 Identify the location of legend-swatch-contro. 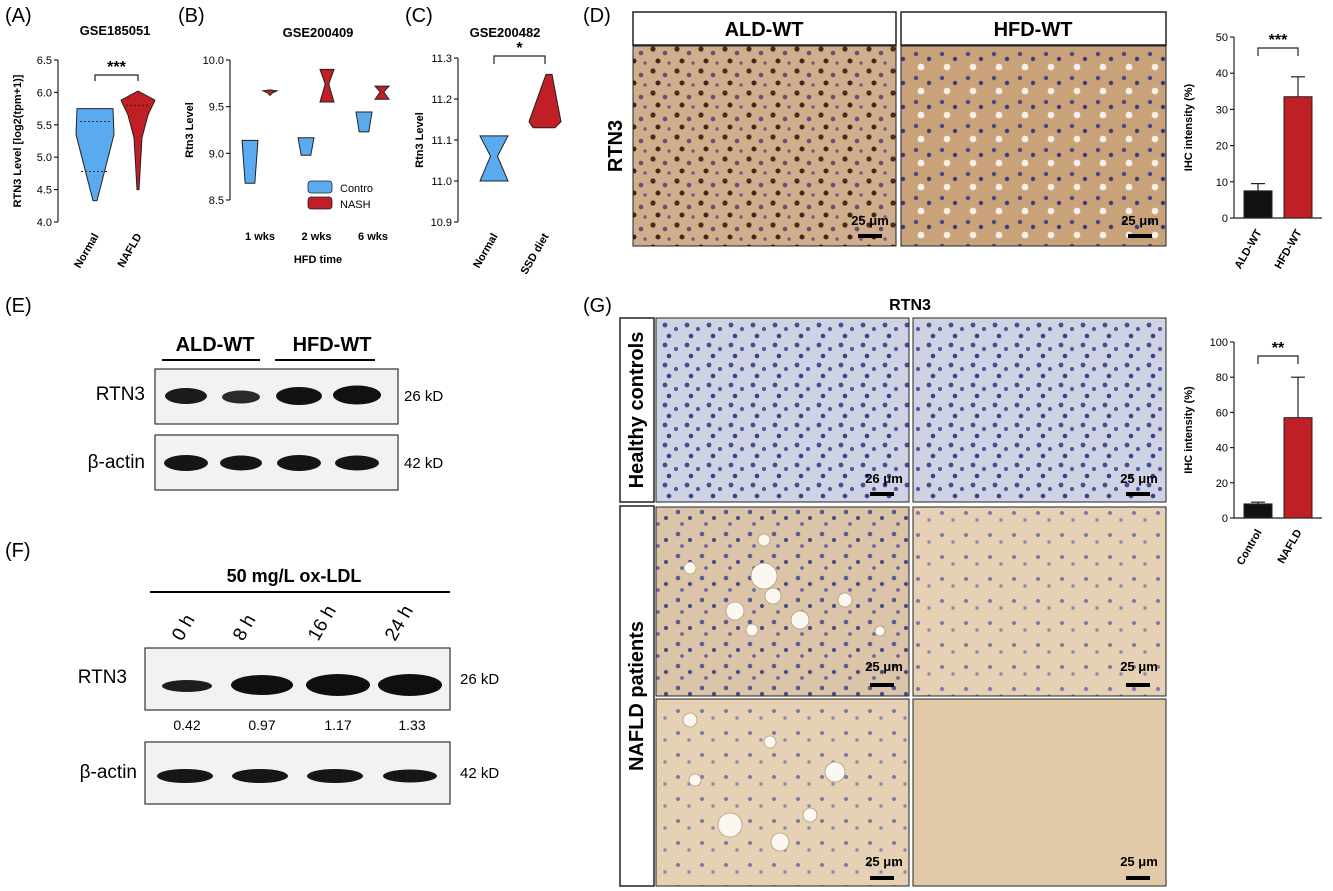
(320, 187).